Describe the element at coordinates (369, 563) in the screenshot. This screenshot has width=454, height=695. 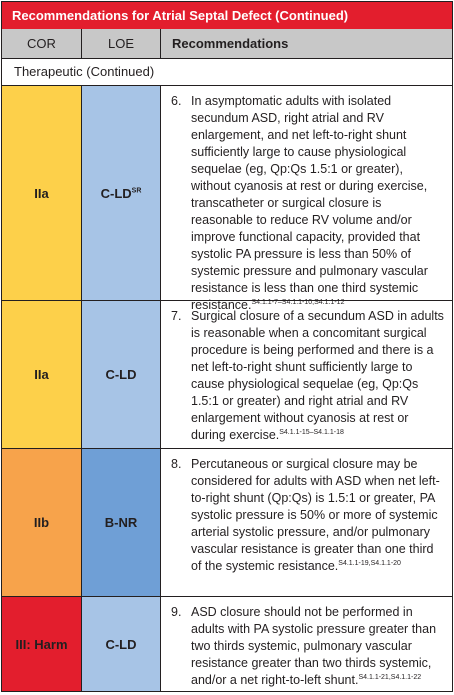
I see `reference-superscript: S4.1.1-19,S4.1.1-20` at that location.